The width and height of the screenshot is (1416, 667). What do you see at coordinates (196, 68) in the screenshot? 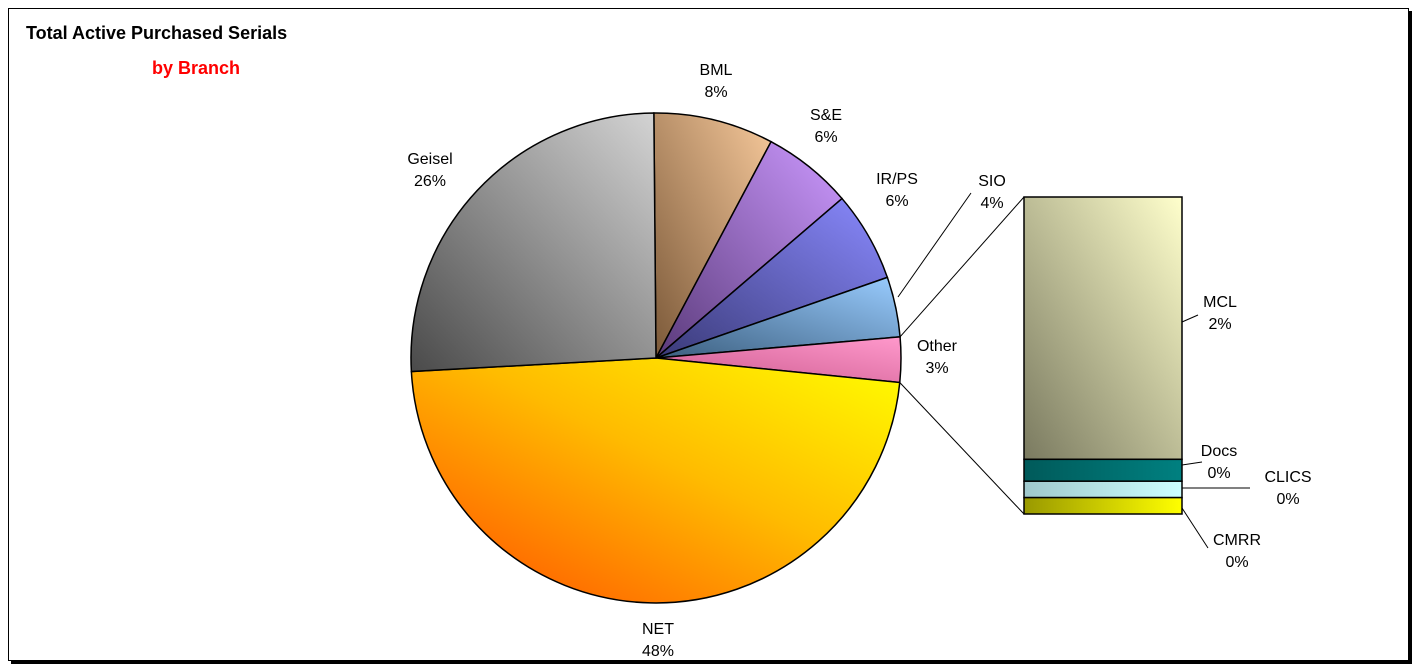
I see `chart-subtitle: by Branch` at bounding box center [196, 68].